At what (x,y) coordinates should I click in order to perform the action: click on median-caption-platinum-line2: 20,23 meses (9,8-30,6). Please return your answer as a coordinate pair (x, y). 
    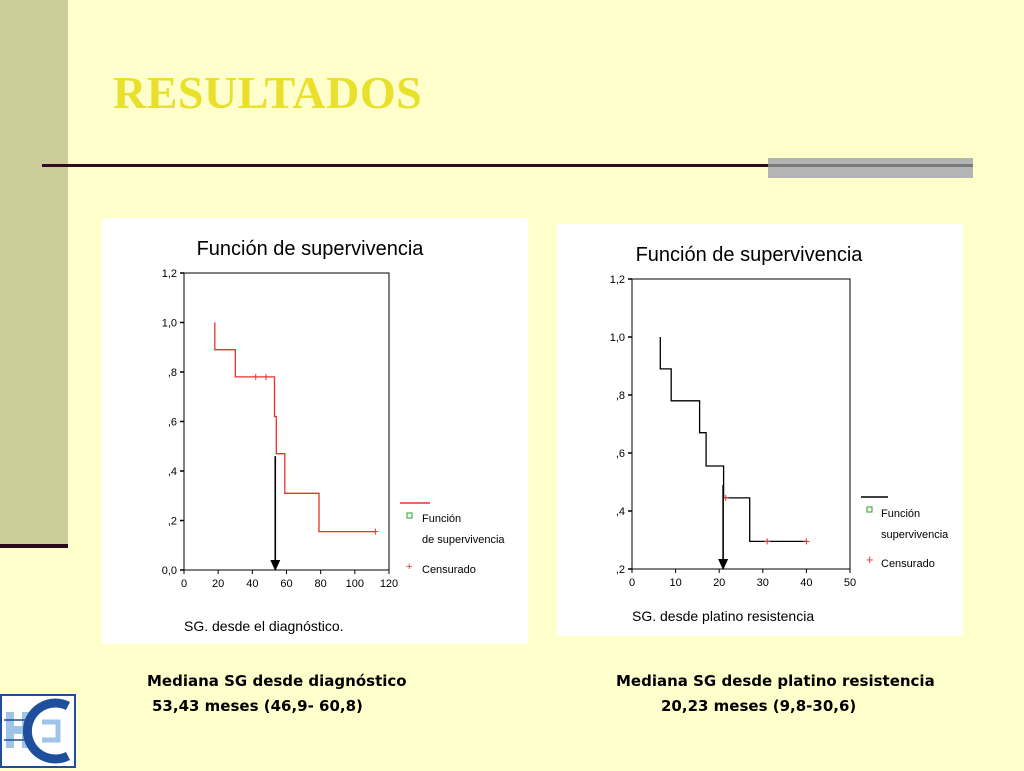
    Looking at the image, I should click on (759, 706).